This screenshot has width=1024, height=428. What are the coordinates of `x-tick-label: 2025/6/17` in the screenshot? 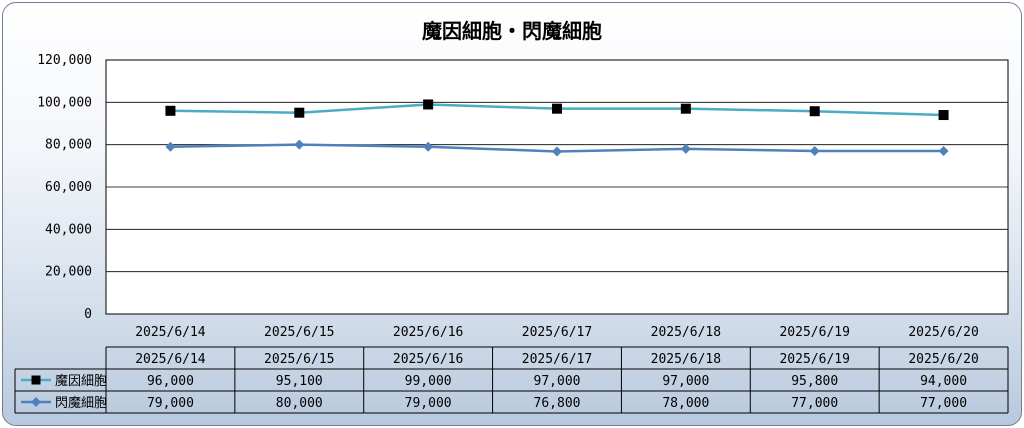 It's located at (557, 332).